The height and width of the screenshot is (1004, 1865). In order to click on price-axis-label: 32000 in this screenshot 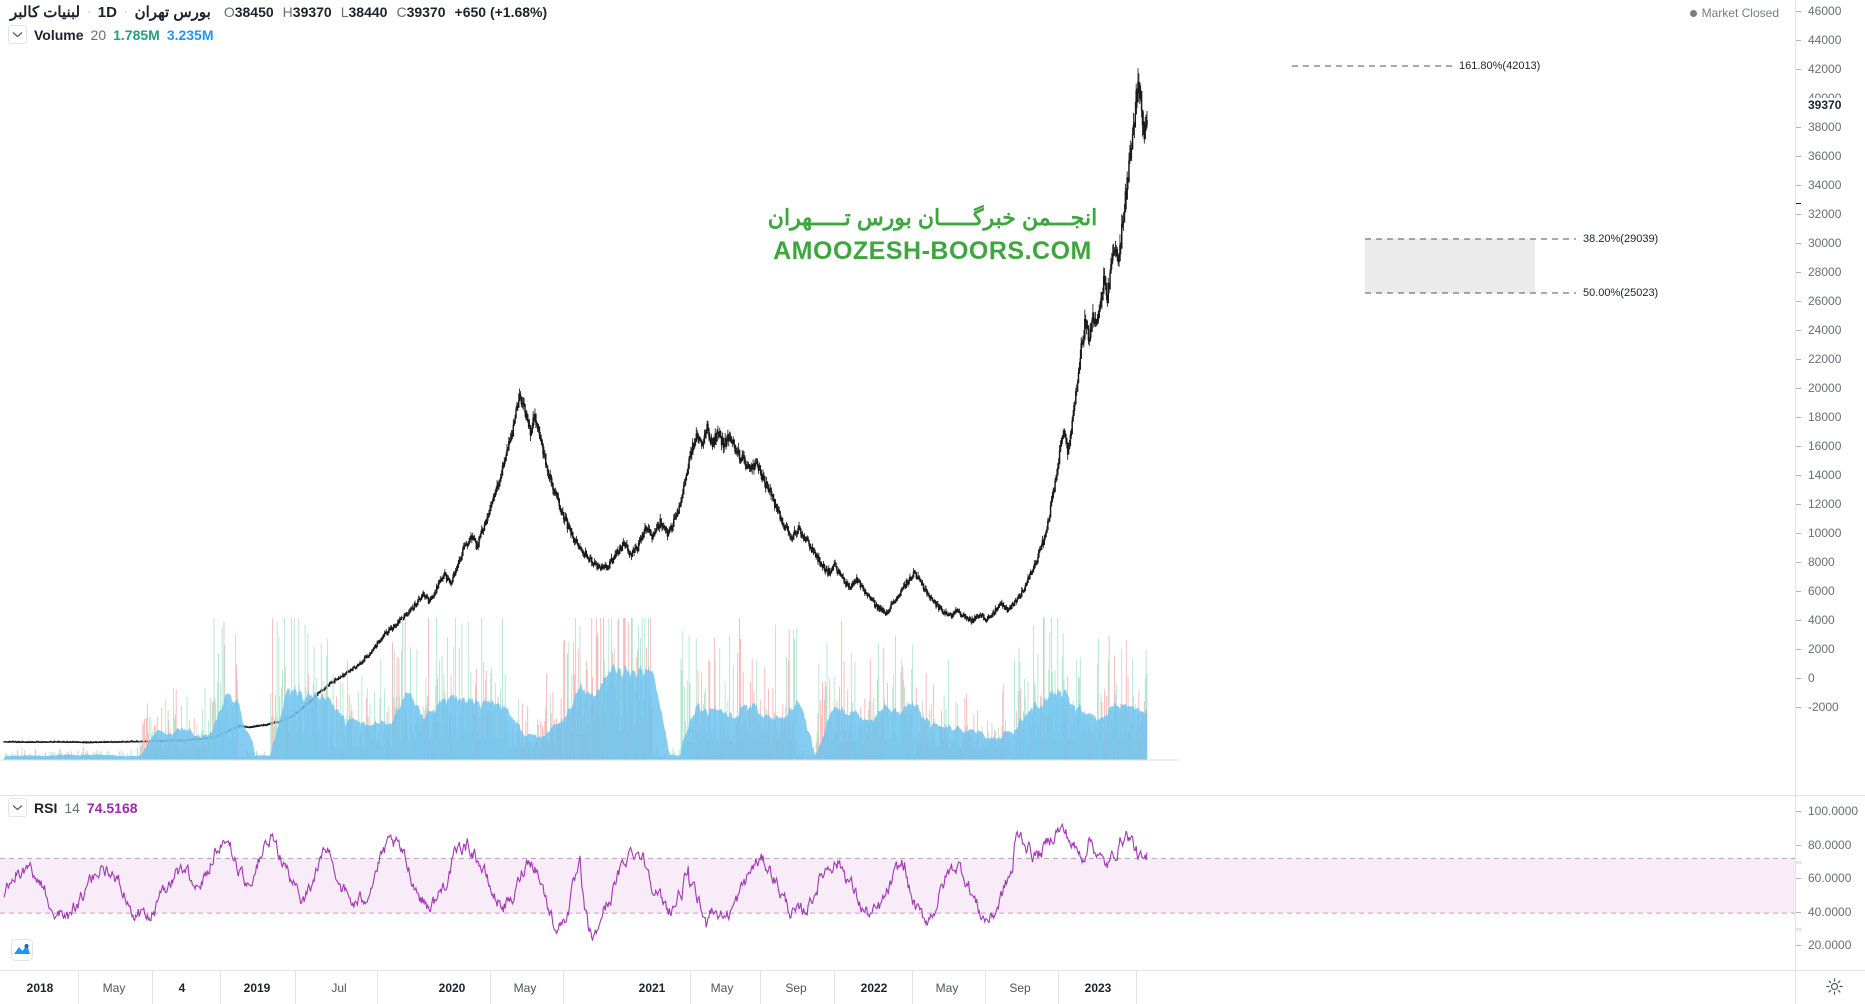, I will do `click(1825, 214)`.